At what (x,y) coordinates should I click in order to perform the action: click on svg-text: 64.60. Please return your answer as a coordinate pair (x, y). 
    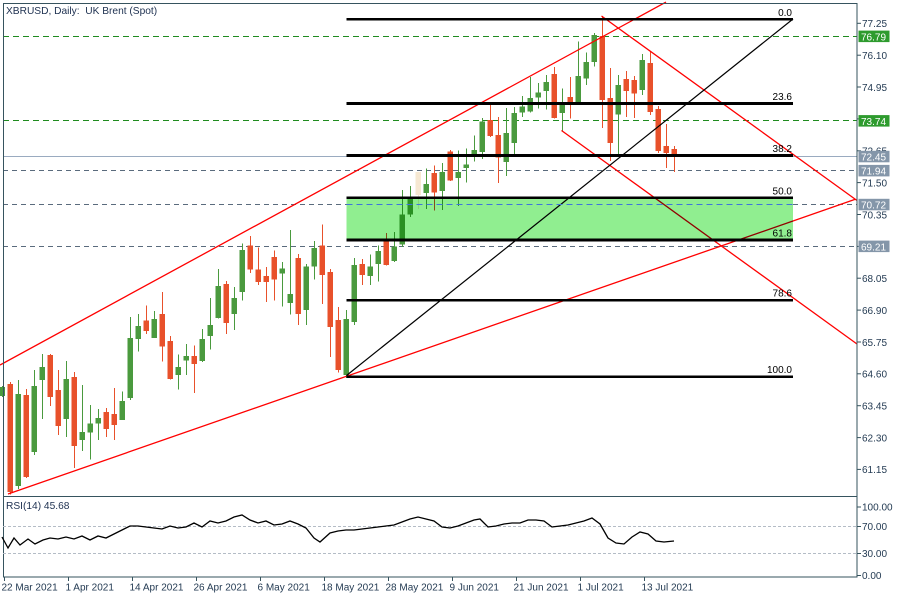
    Looking at the image, I should click on (874, 375).